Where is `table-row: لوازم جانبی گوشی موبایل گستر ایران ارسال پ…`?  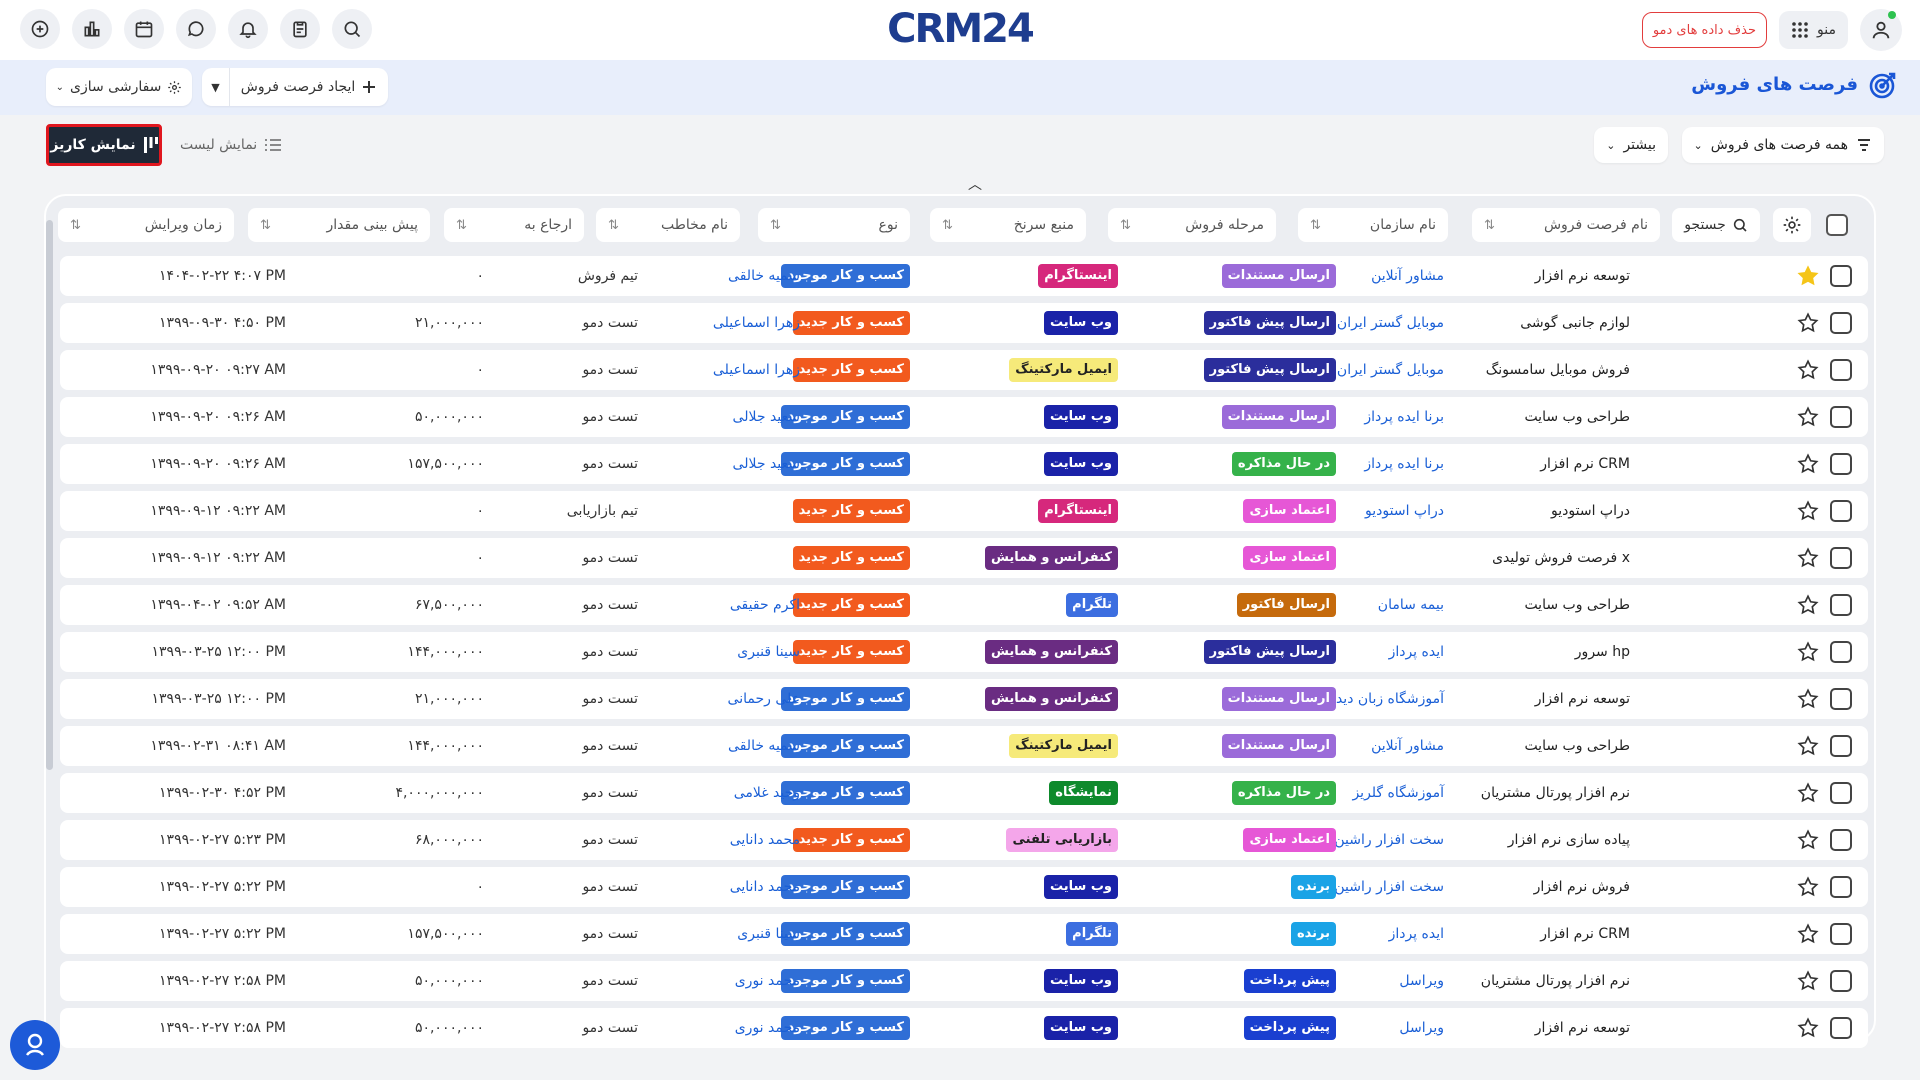 table-row: لوازم جانبی گوشی موبایل گستر ایران ارسال پ… is located at coordinates (964, 323).